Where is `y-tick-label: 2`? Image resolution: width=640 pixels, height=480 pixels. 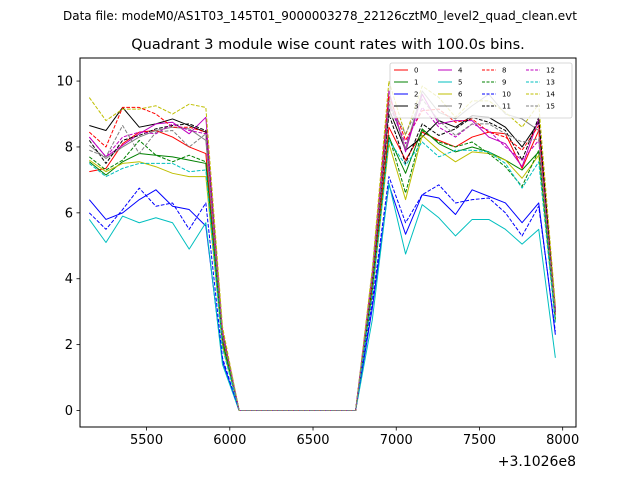
y-tick-label: 2 is located at coordinates (69, 345).